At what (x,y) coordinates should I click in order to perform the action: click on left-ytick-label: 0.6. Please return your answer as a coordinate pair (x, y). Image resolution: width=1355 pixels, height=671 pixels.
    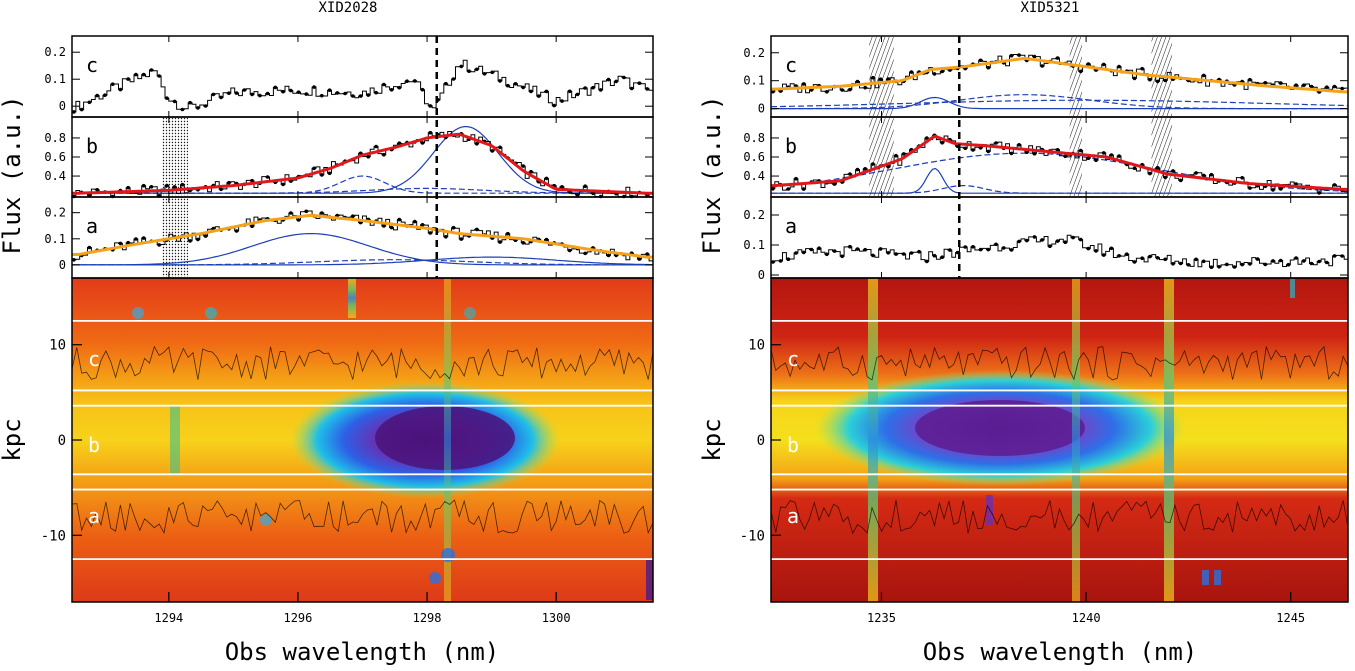
    Looking at the image, I should click on (55, 157).